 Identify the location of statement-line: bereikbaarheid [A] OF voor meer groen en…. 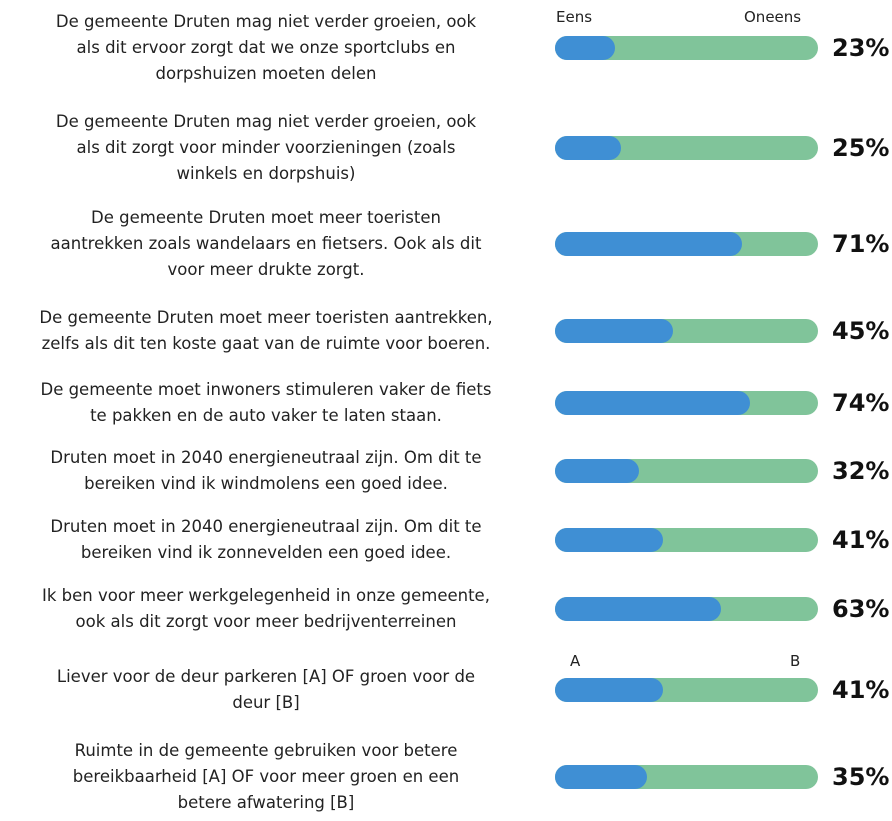
(266, 776).